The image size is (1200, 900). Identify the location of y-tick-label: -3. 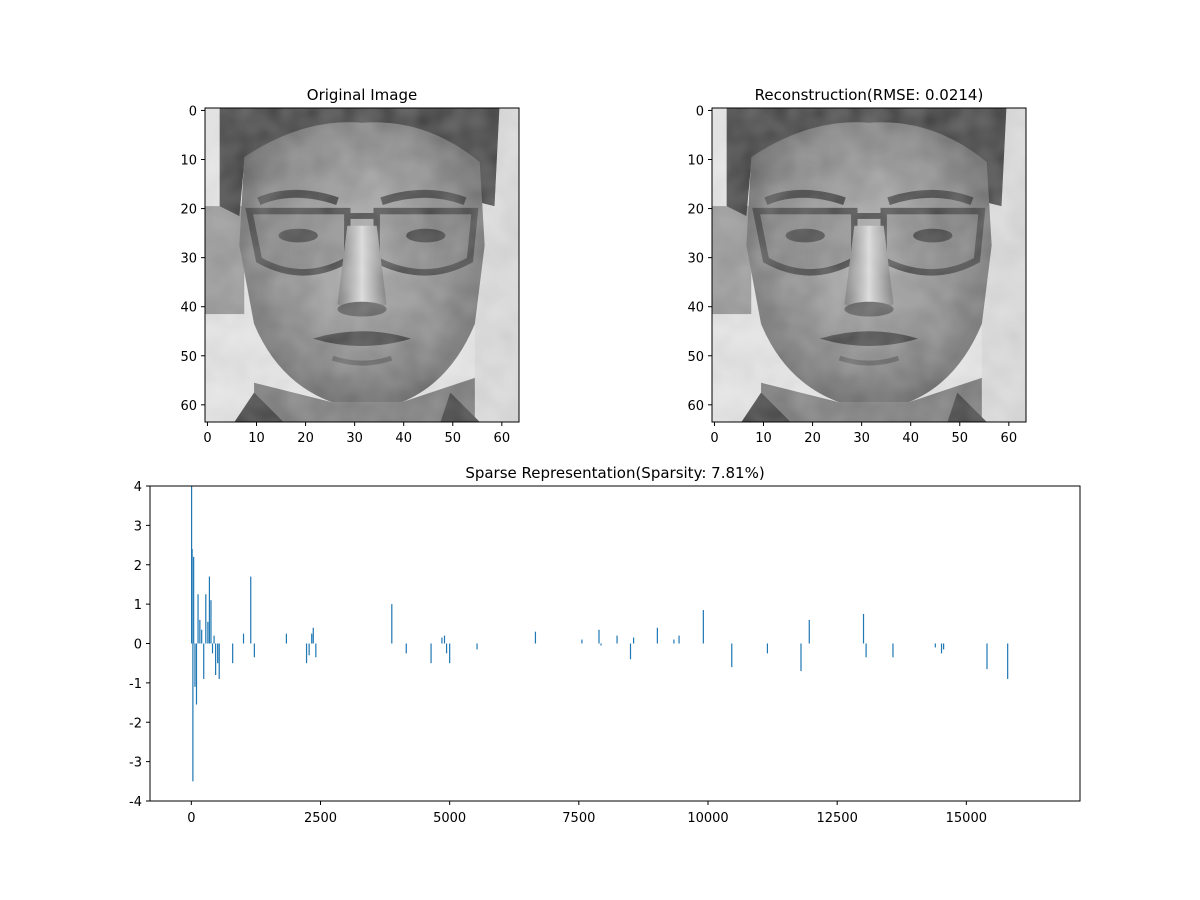
(135, 763).